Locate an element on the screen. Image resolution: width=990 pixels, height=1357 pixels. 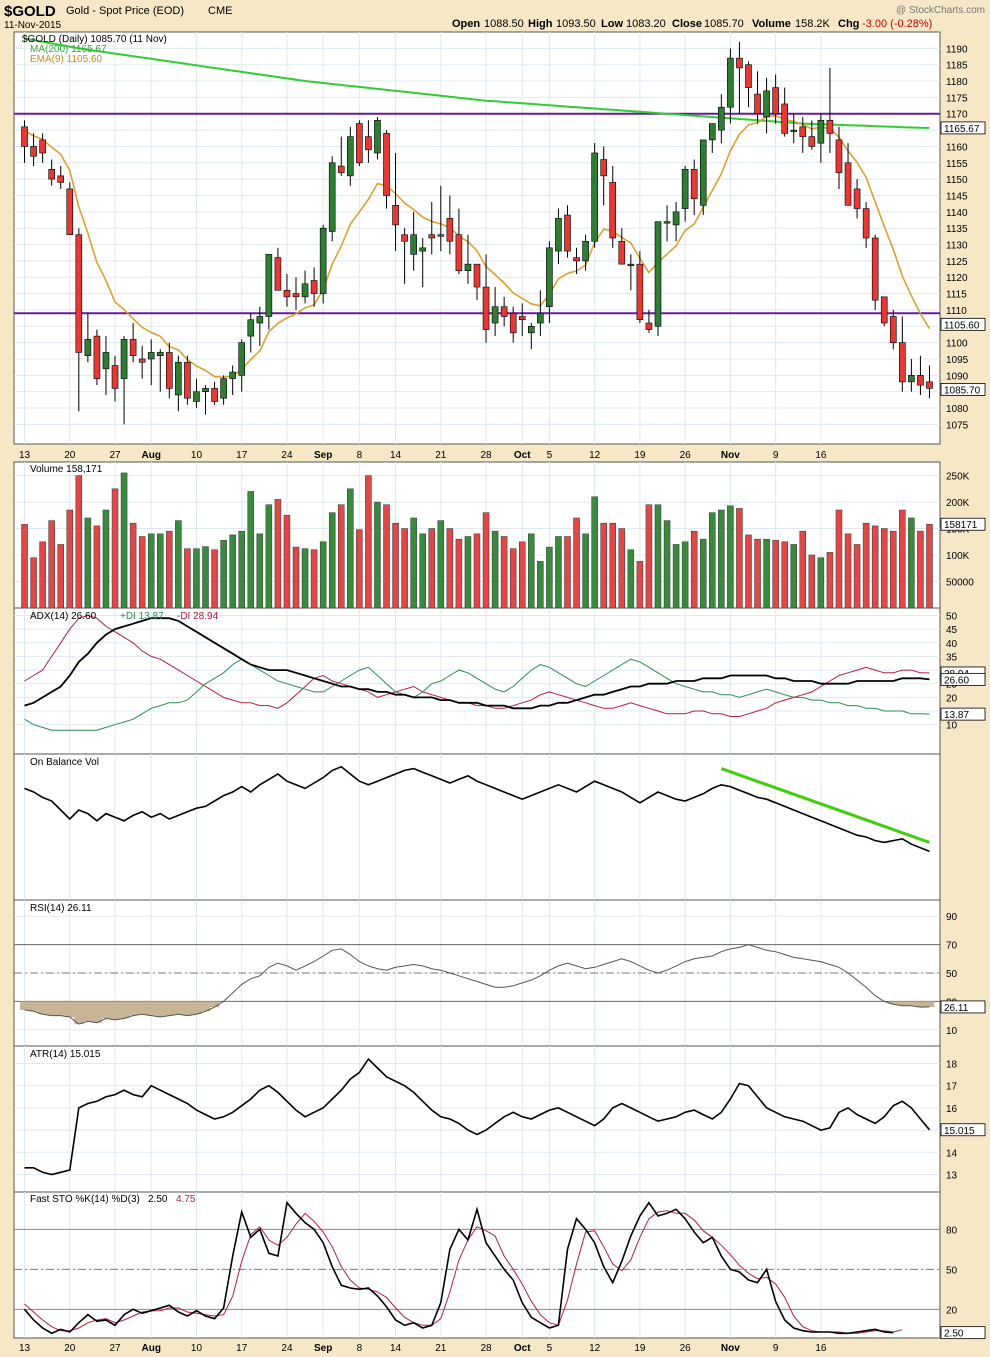
price-axis-tick: 1145 is located at coordinates (957, 196).